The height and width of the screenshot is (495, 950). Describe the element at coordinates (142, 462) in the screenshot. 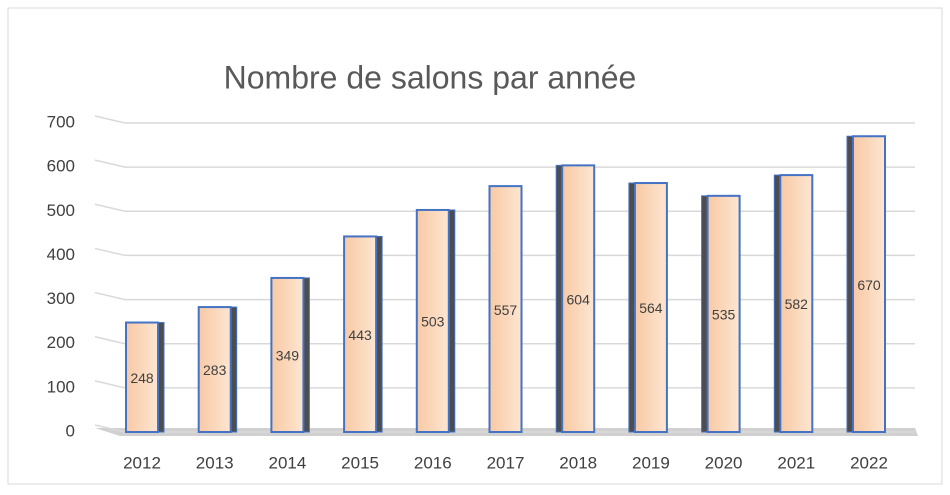

I see `x-tick-label: 2012` at that location.